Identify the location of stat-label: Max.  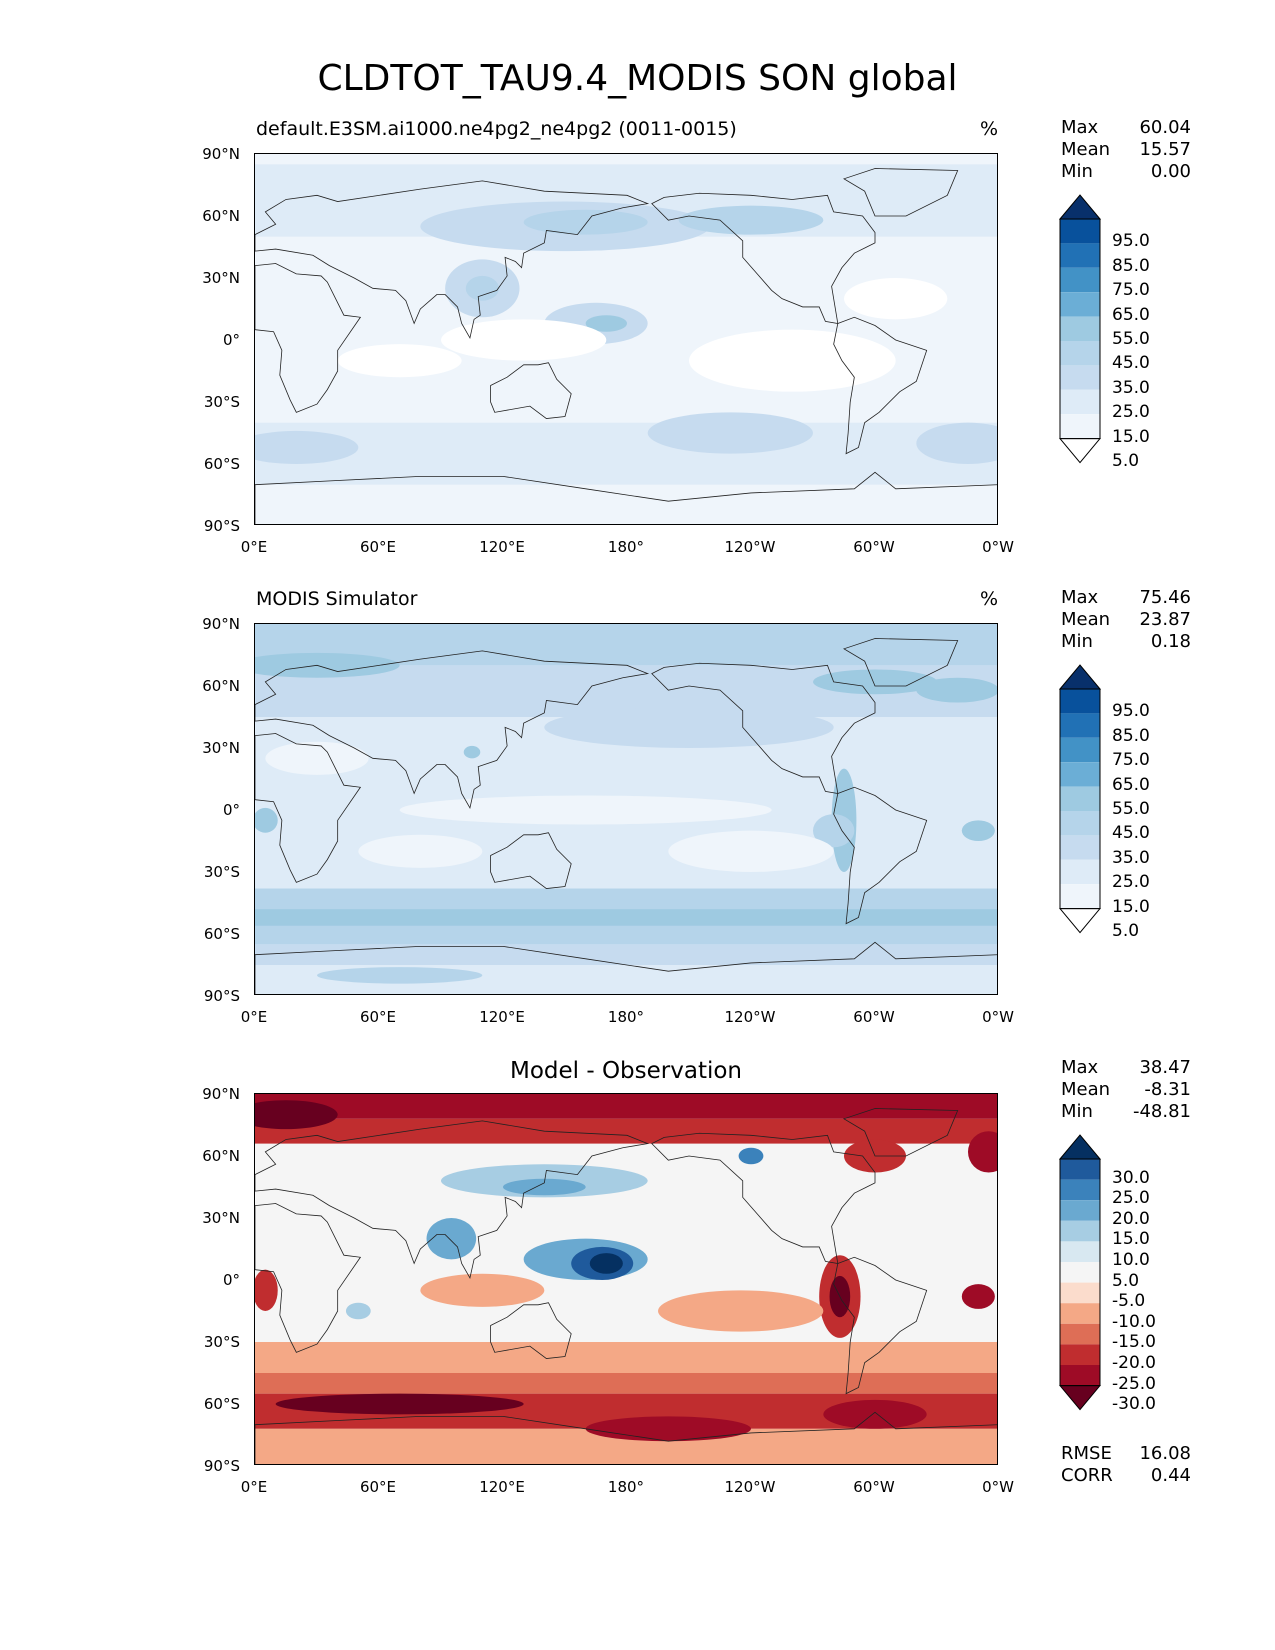
(1080, 1067).